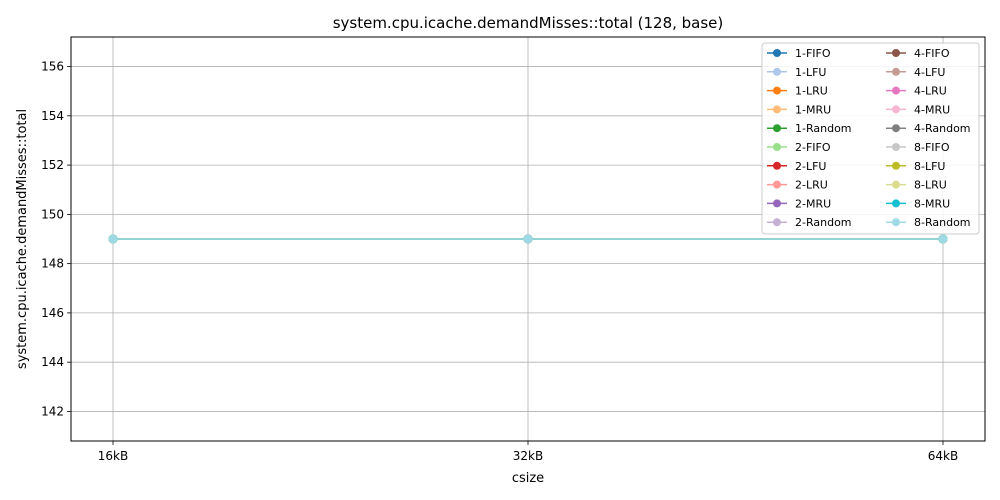 This screenshot has height=500, width=1000. What do you see at coordinates (823, 128) in the screenshot?
I see `legend-label: 1-Random` at bounding box center [823, 128].